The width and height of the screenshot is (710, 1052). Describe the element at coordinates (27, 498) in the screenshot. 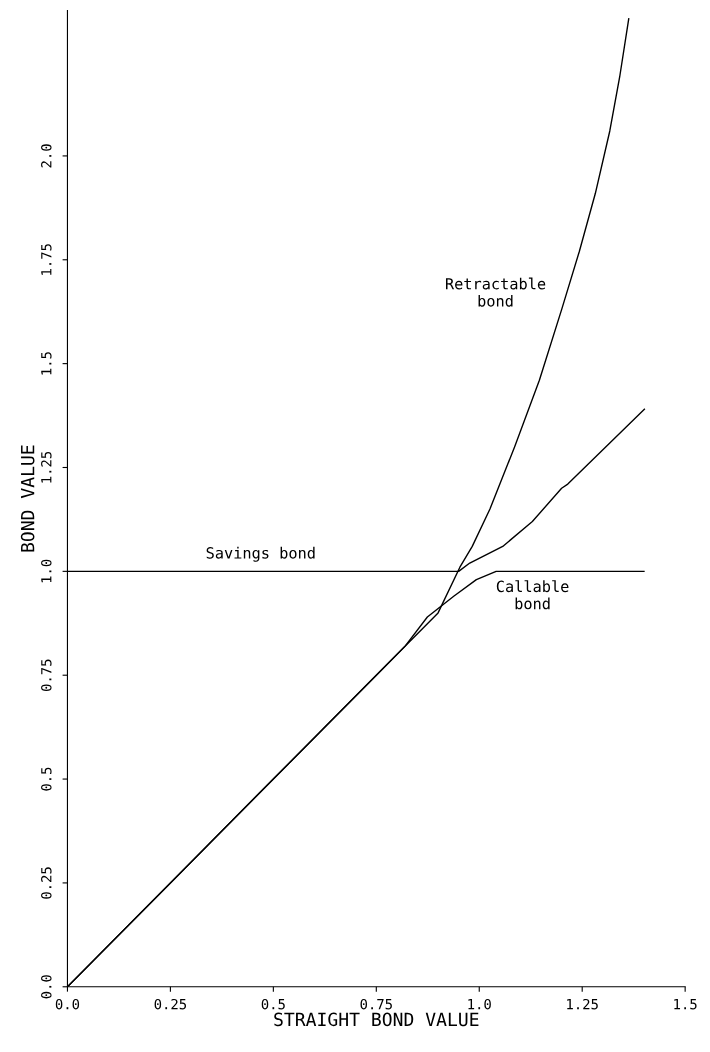

I see `y-axis-title: BOND VALUE` at that location.